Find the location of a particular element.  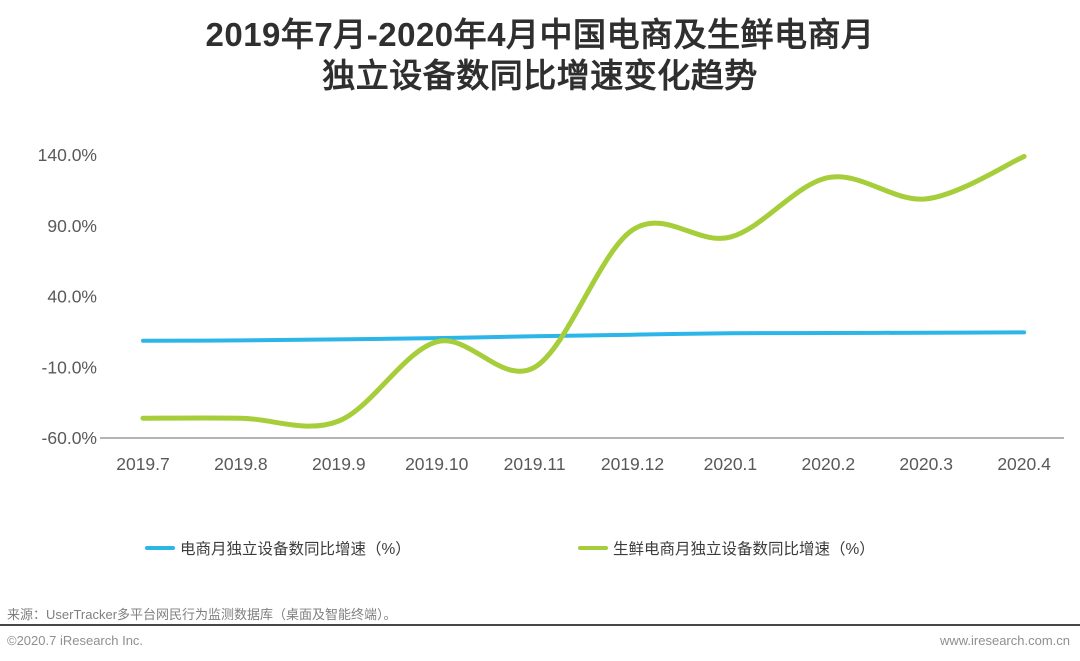

x-axis-tick-label: 2019.8 is located at coordinates (241, 464).